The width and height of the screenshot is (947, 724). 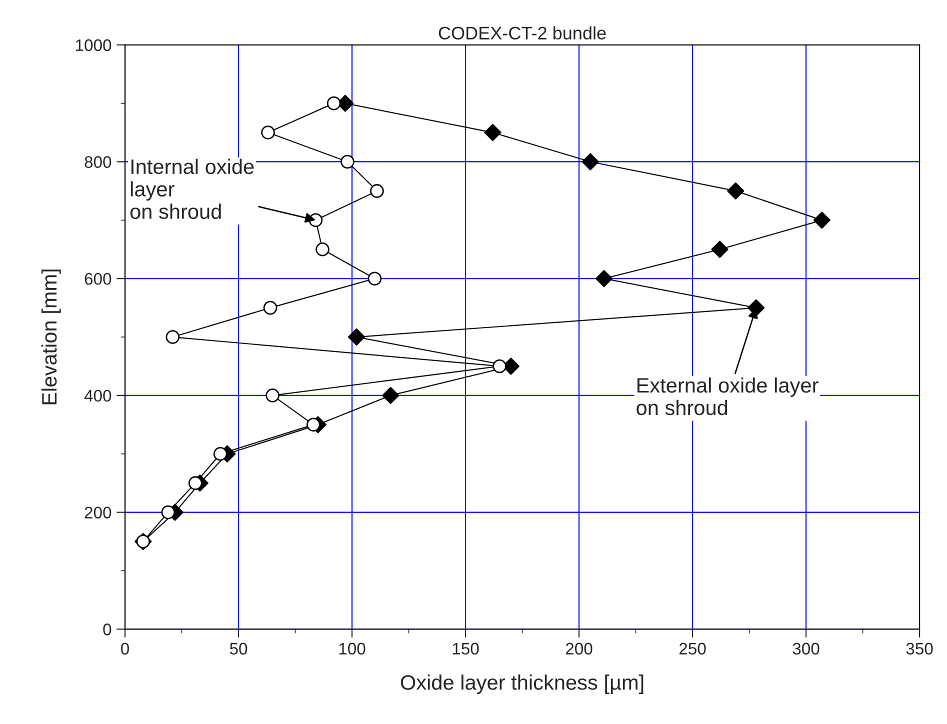 What do you see at coordinates (239, 648) in the screenshot?
I see `x-tick-label: 50` at bounding box center [239, 648].